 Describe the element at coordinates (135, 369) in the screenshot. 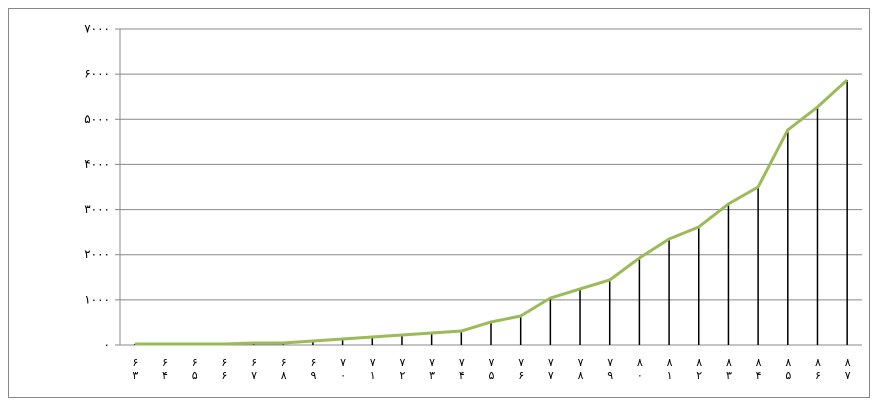

I see `x-tick-label: ۶۳` at that location.